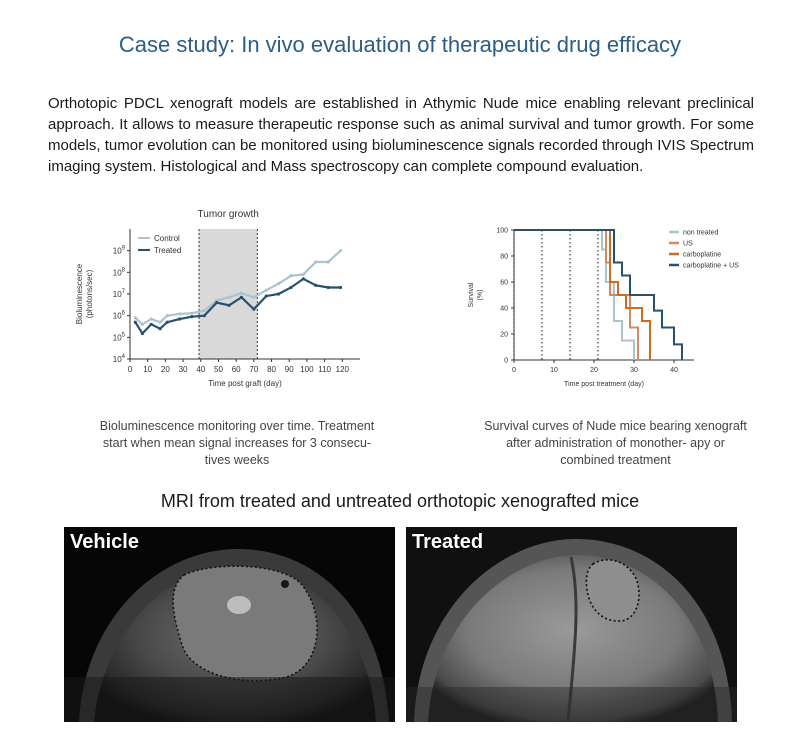  I want to click on mri-treated-picture, so click(571, 624).